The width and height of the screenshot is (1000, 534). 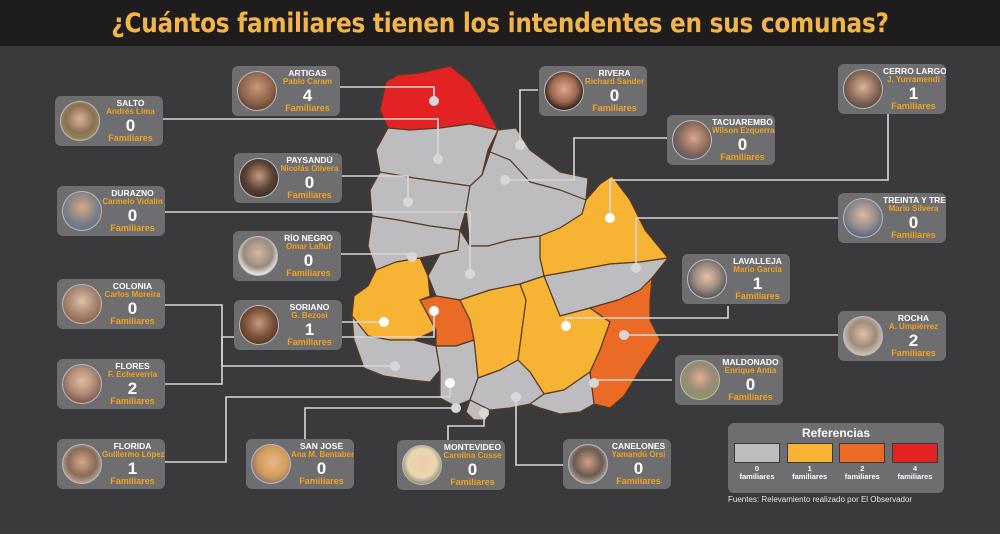 What do you see at coordinates (287, 256) in the screenshot?
I see `card-rio-negro: RÍO NEGRO Omar Lafluf 0 Familiares` at bounding box center [287, 256].